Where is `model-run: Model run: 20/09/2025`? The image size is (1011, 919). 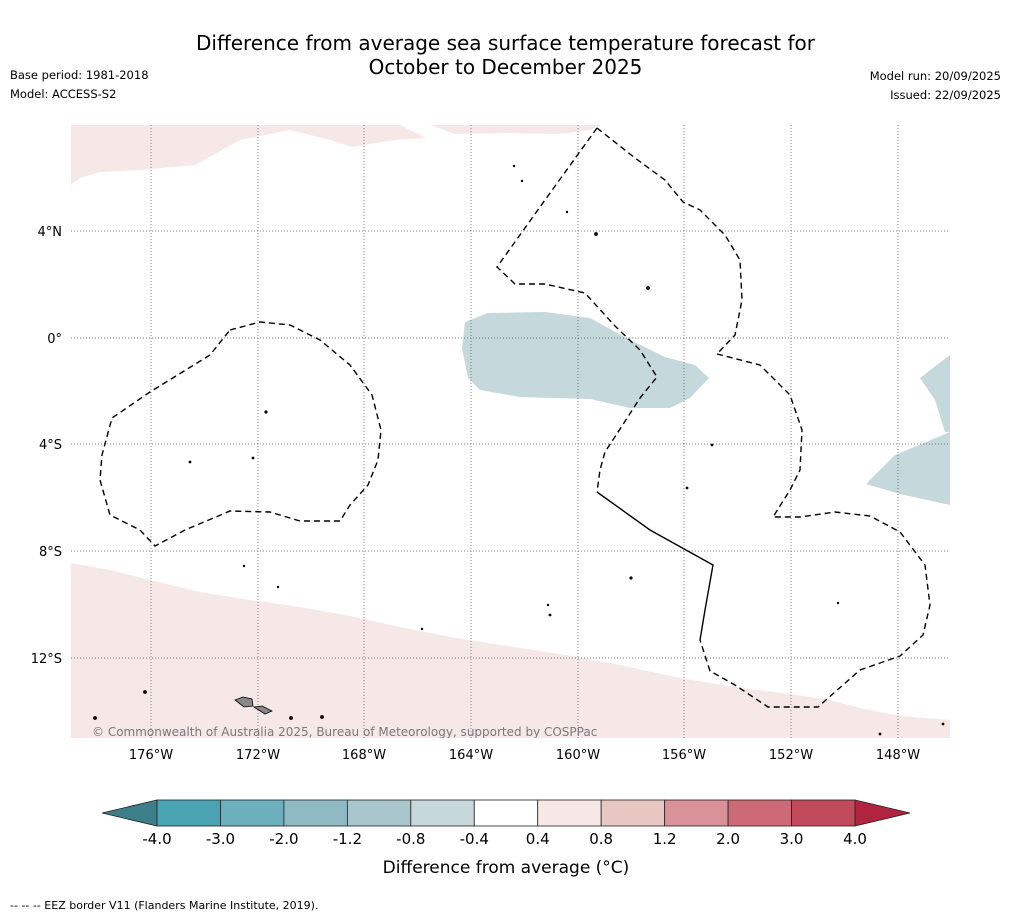
model-run: Model run: 20/09/2025 is located at coordinates (935, 76).